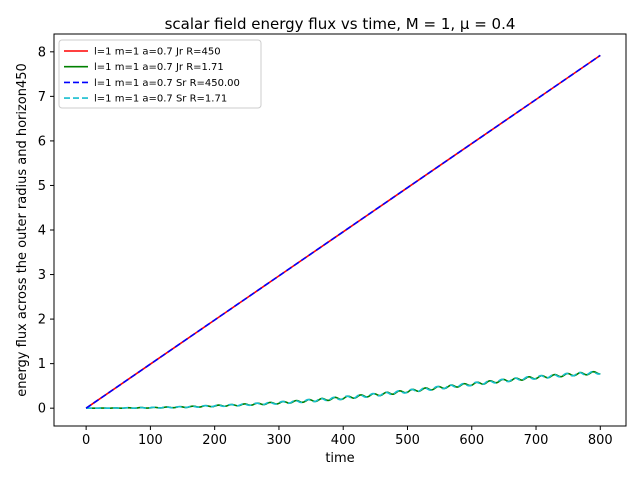 Image resolution: width=640 pixels, height=480 pixels. What do you see at coordinates (159, 67) in the screenshot?
I see `legend-entry: l=1 m=1 a=0.7 Jr R=1.71` at bounding box center [159, 67].